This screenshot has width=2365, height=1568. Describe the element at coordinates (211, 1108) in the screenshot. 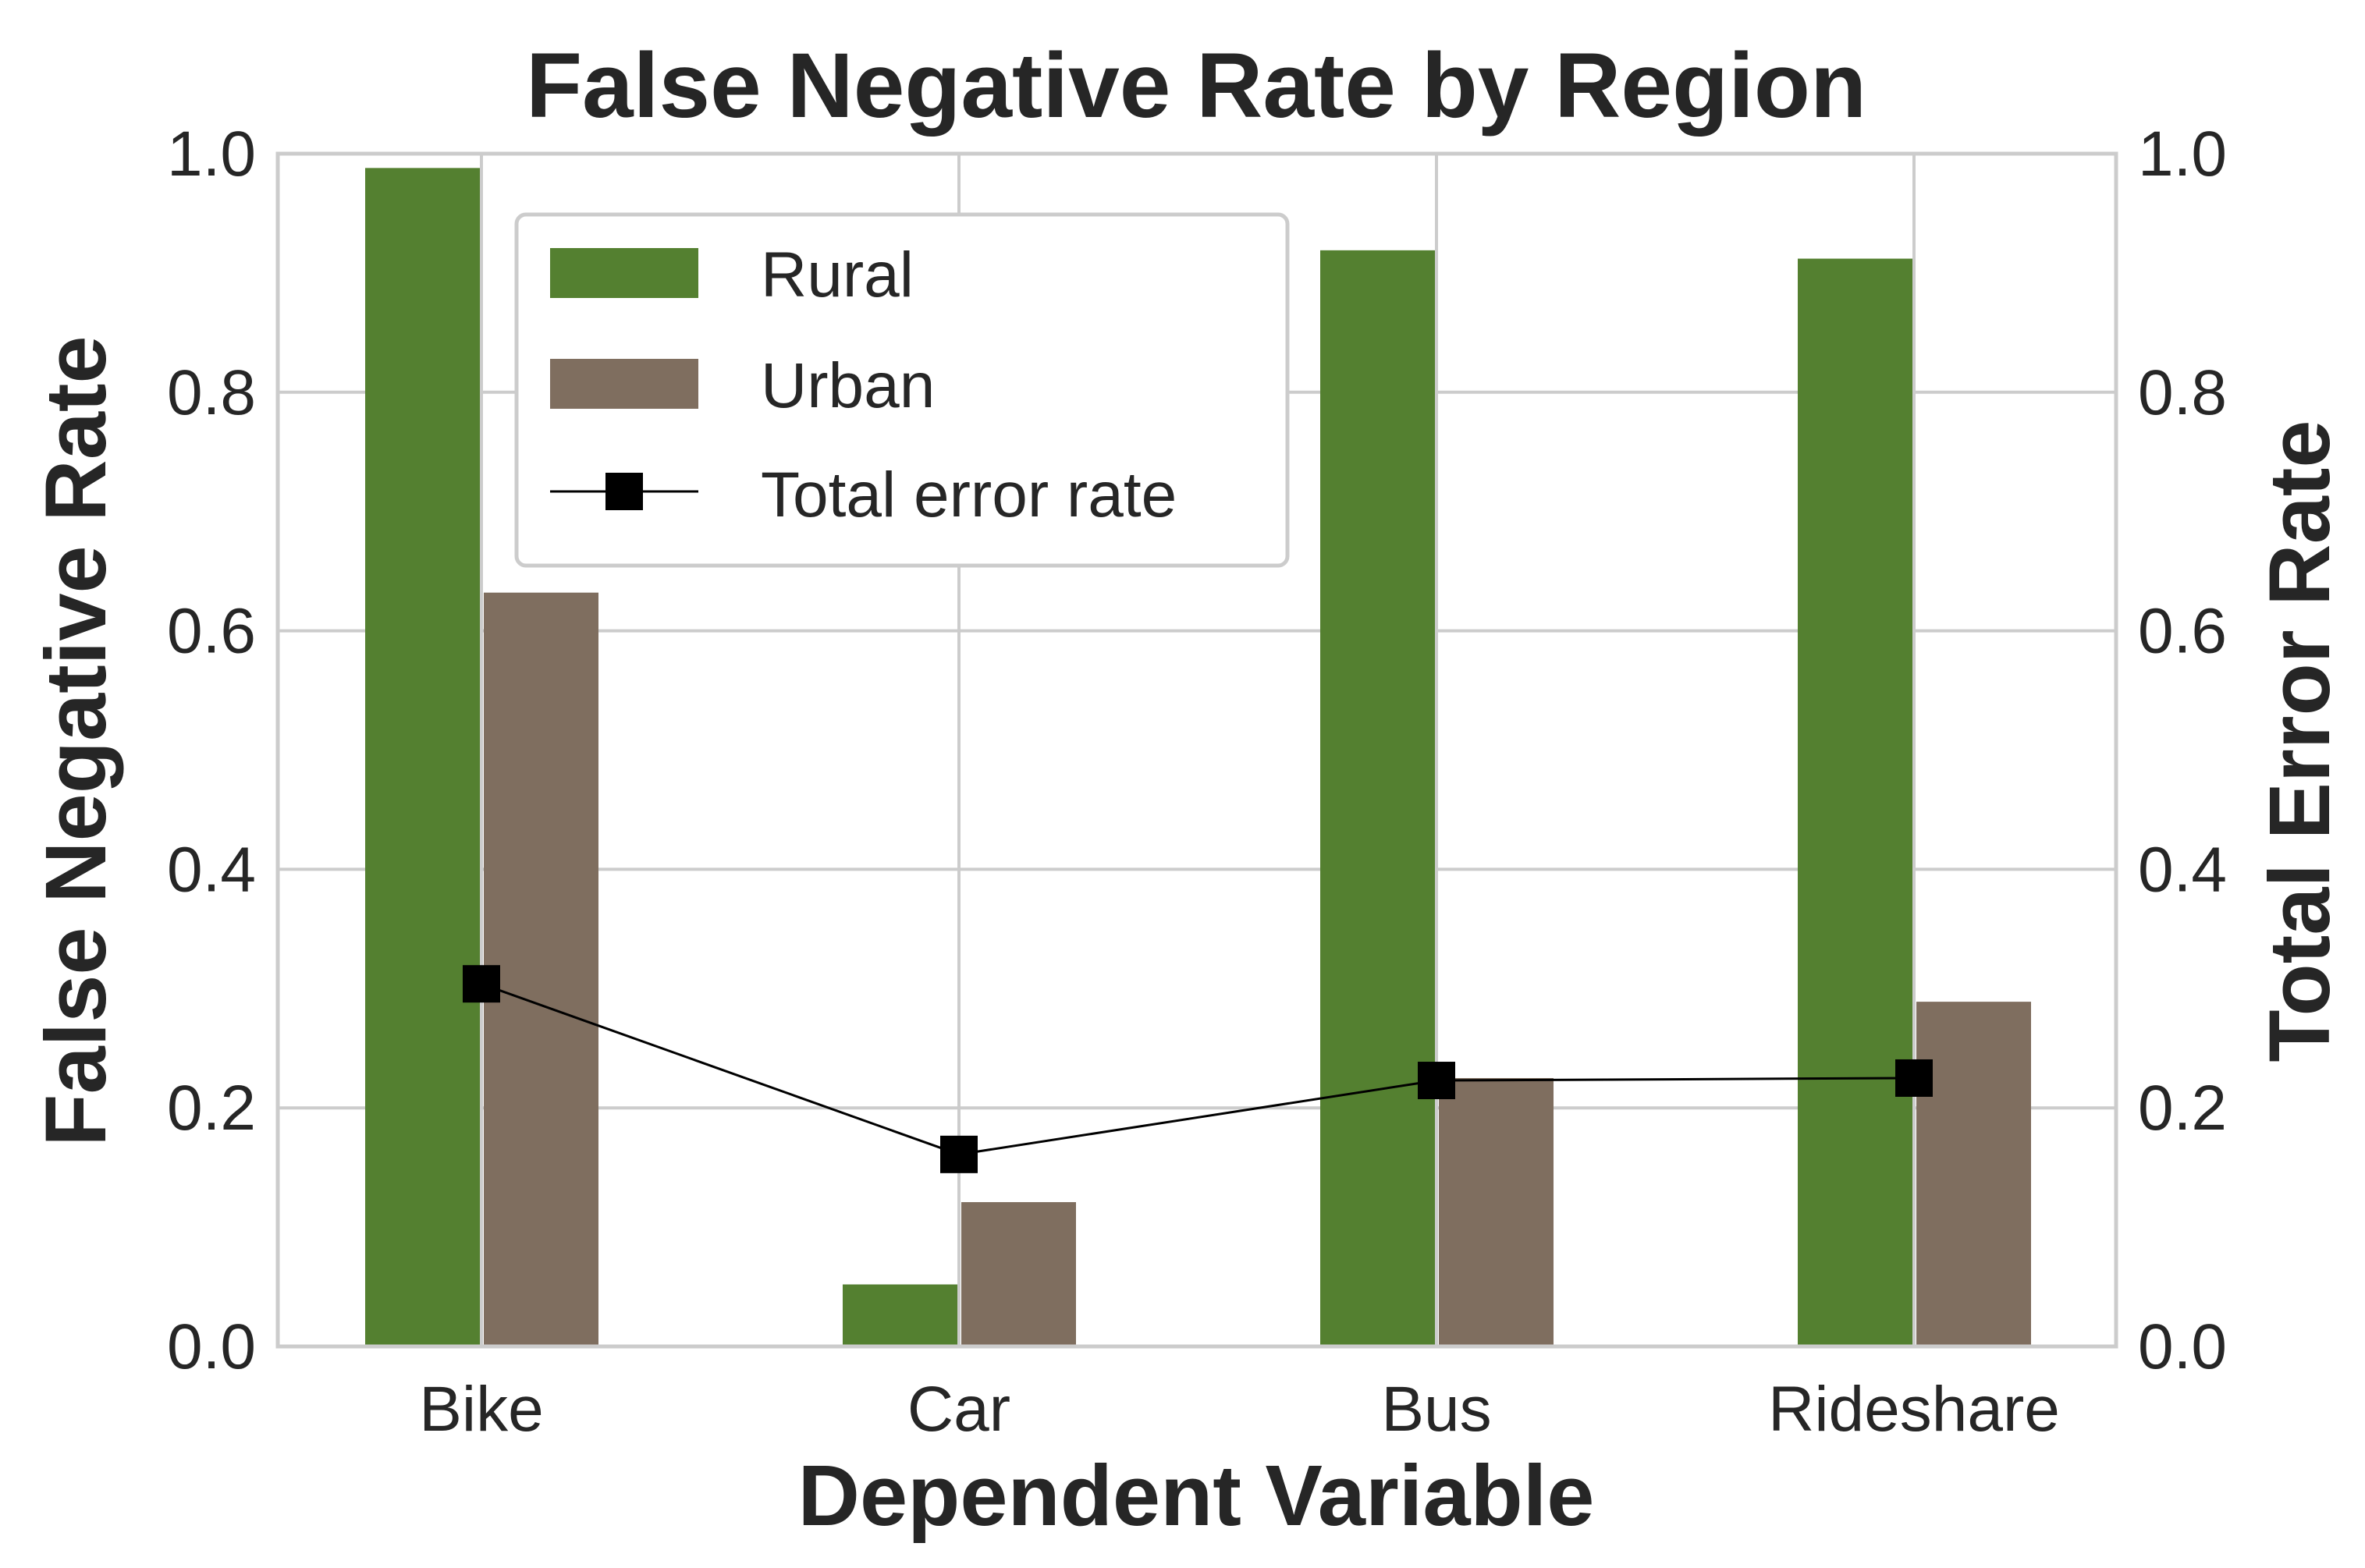

I see `y-tick-label: 0.2` at that location.